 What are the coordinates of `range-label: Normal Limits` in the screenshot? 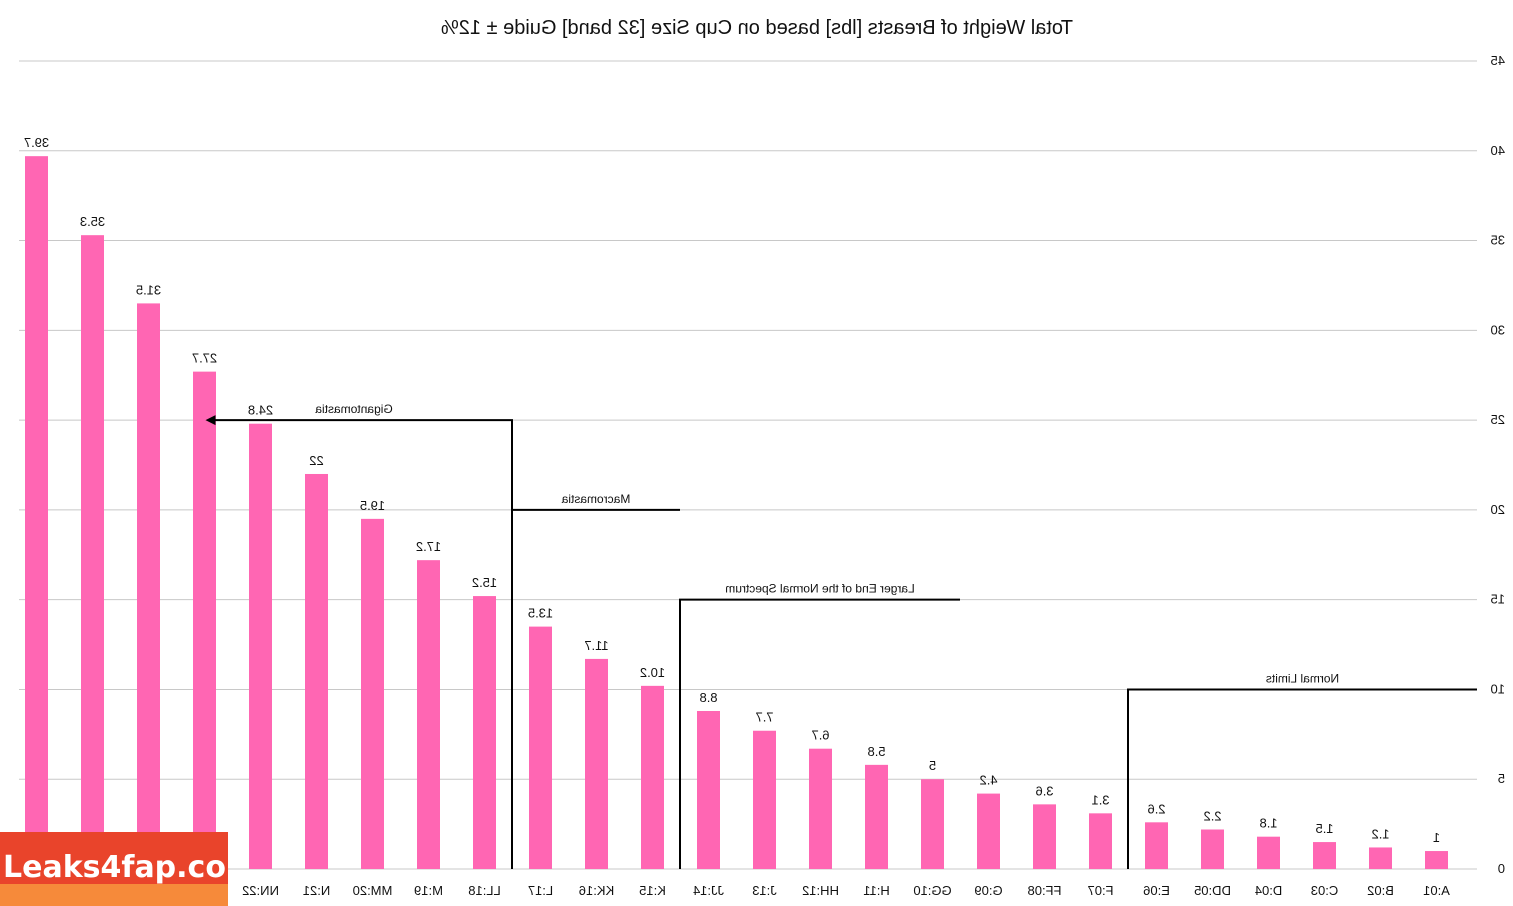 It's located at (1302, 678).